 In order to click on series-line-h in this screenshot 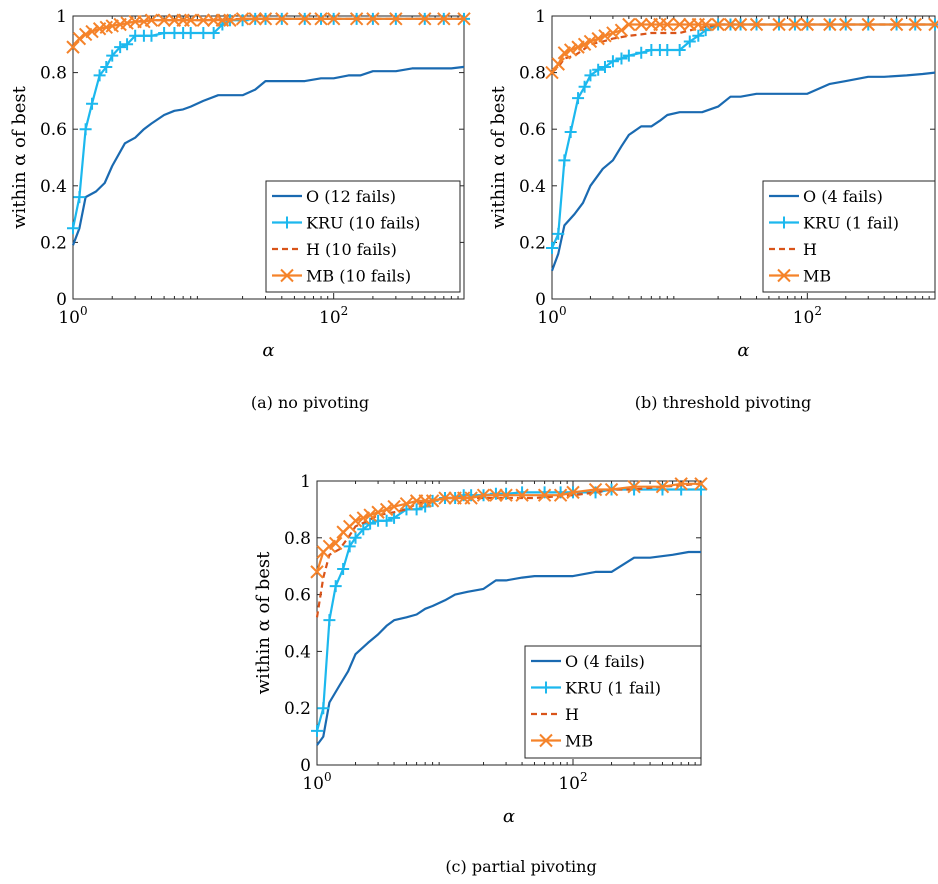, I will do `click(508, 550)`.